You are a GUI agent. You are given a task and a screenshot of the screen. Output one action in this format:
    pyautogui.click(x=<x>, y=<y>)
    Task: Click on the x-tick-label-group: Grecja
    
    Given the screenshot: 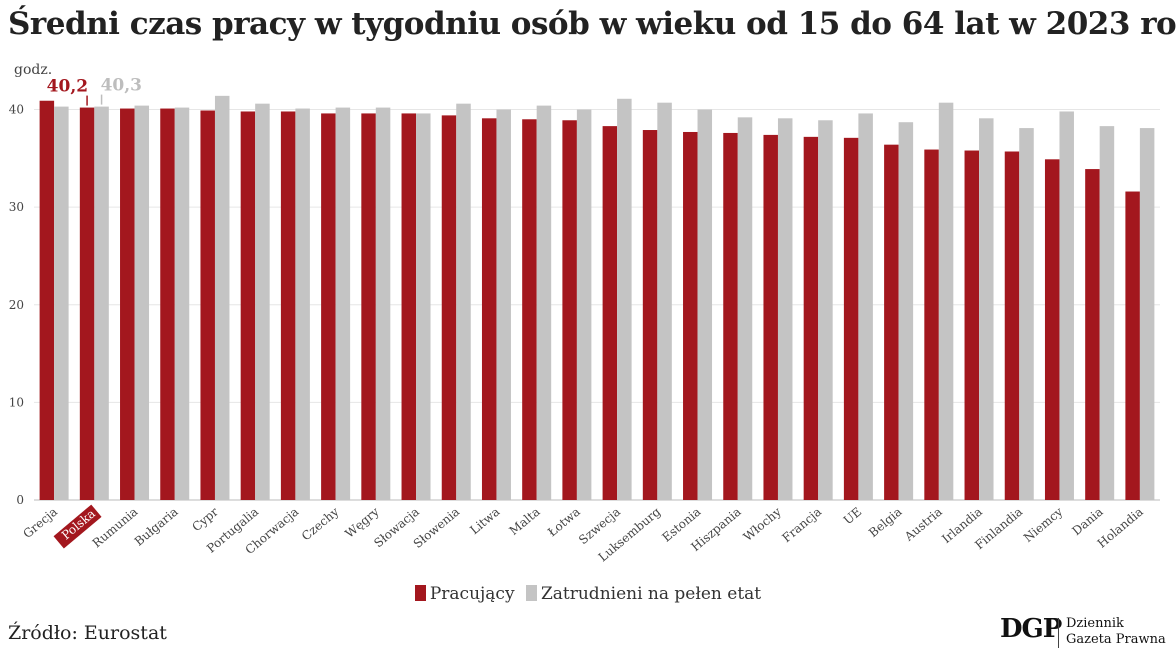 What is the action you would take?
    pyautogui.click(x=40, y=523)
    